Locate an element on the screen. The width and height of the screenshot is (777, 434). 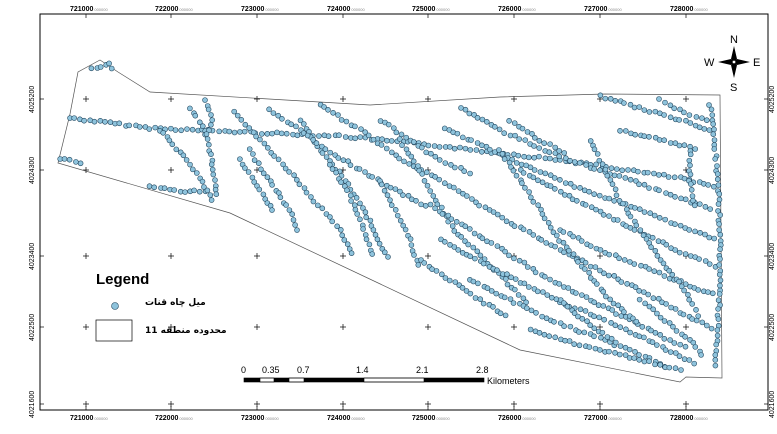
legend-boundary-symbol is located at coordinates (114, 330).